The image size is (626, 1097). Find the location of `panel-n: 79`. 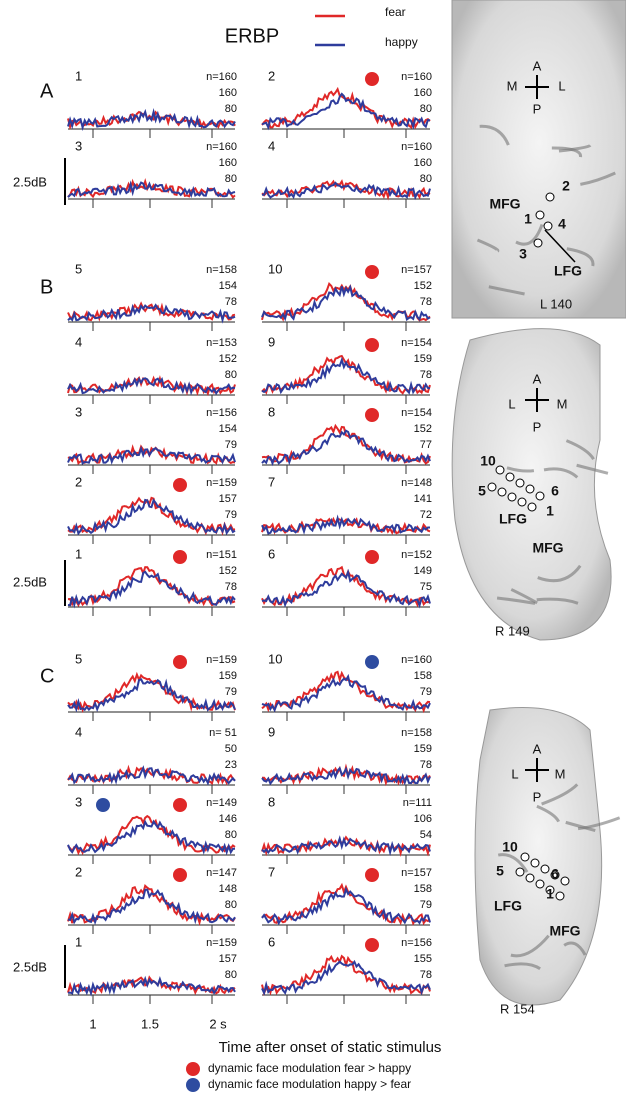

panel-n: 79 is located at coordinates (426, 692).